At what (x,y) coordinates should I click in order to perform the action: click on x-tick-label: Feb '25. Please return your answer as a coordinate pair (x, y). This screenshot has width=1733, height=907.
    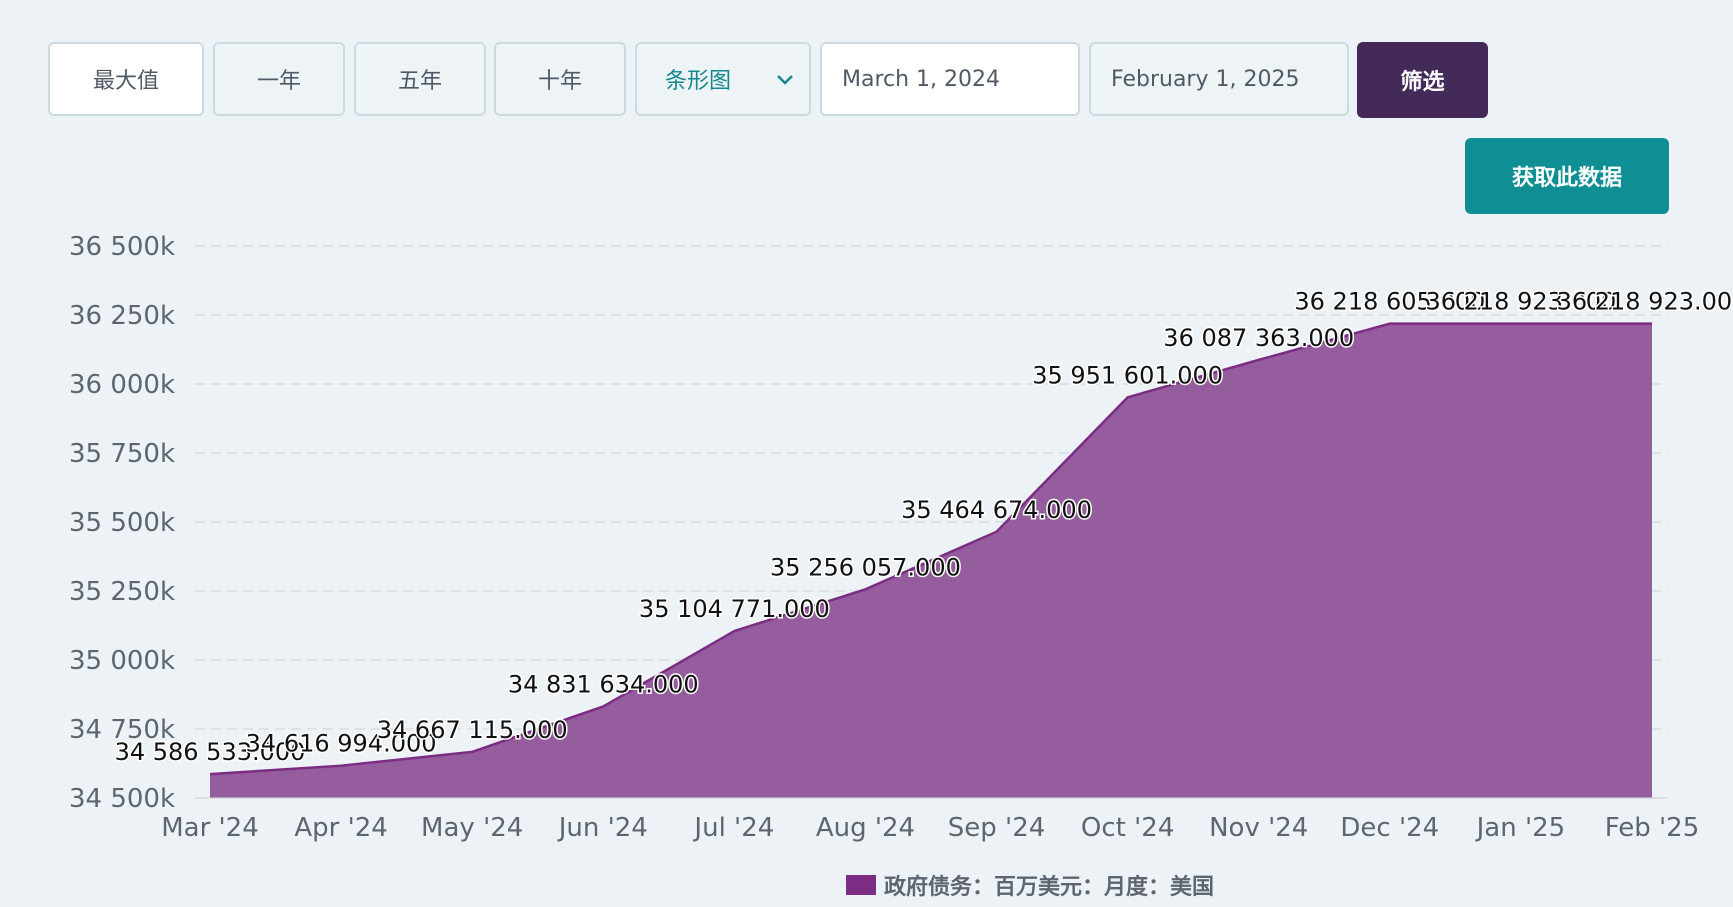
    Looking at the image, I should click on (1652, 828).